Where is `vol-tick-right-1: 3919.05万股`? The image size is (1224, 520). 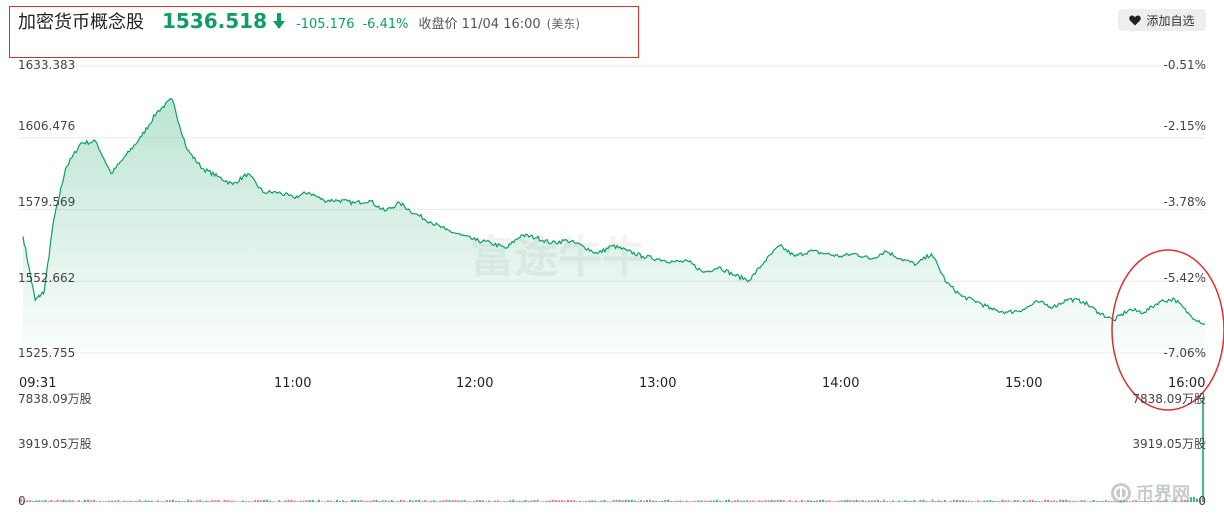
vol-tick-right-1: 3919.05万股 is located at coordinates (1169, 444).